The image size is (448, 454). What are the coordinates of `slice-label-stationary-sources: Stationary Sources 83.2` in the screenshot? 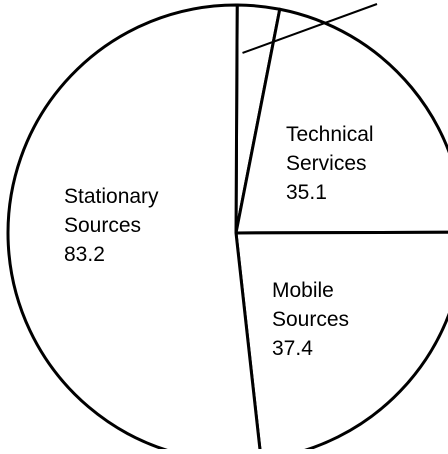 It's located at (111, 225).